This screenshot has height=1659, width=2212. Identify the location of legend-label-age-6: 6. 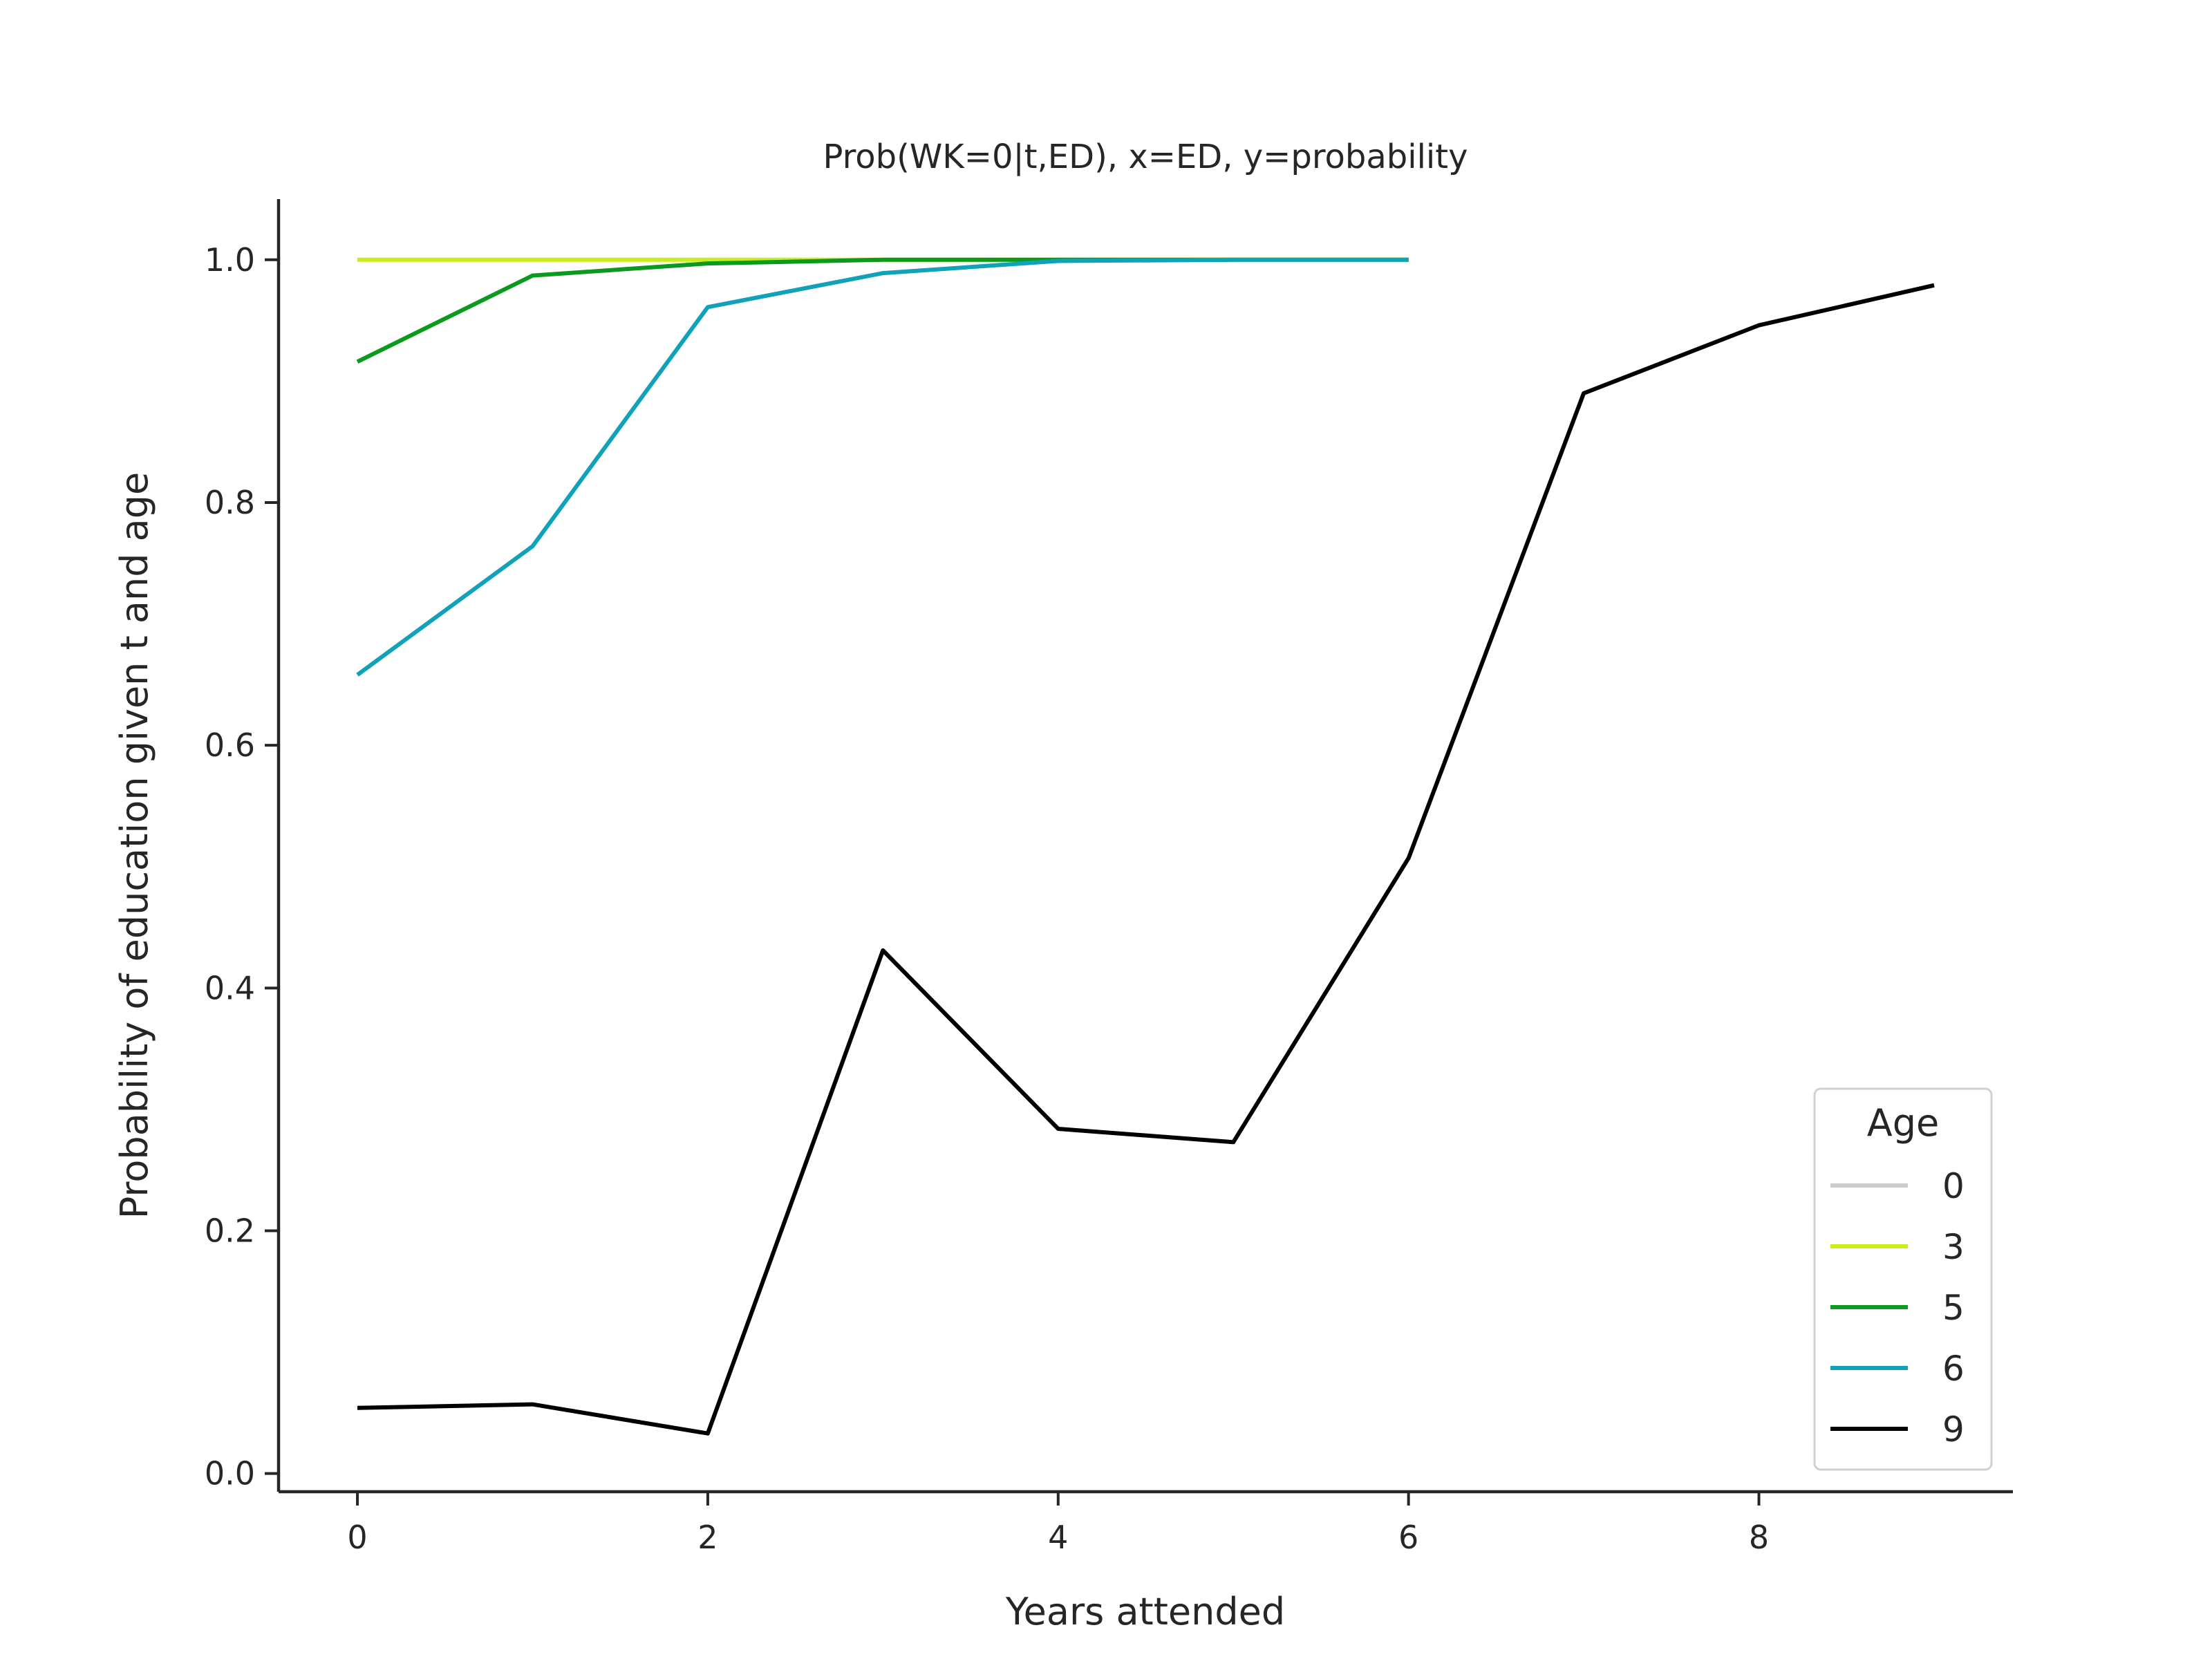
(1953, 1369).